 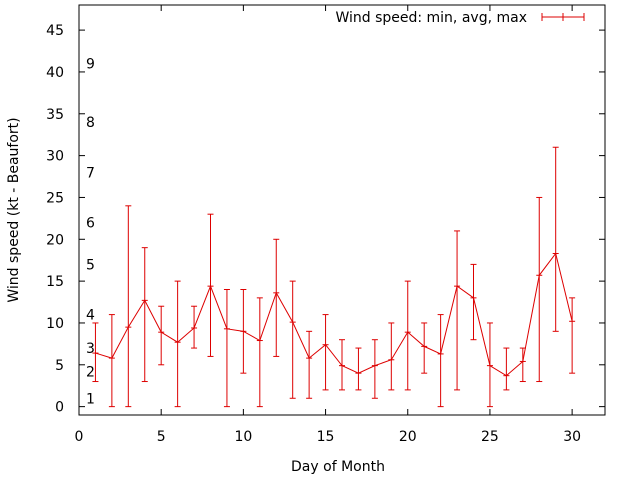 What do you see at coordinates (90, 349) in the screenshot?
I see `beaufort-label: 3` at bounding box center [90, 349].